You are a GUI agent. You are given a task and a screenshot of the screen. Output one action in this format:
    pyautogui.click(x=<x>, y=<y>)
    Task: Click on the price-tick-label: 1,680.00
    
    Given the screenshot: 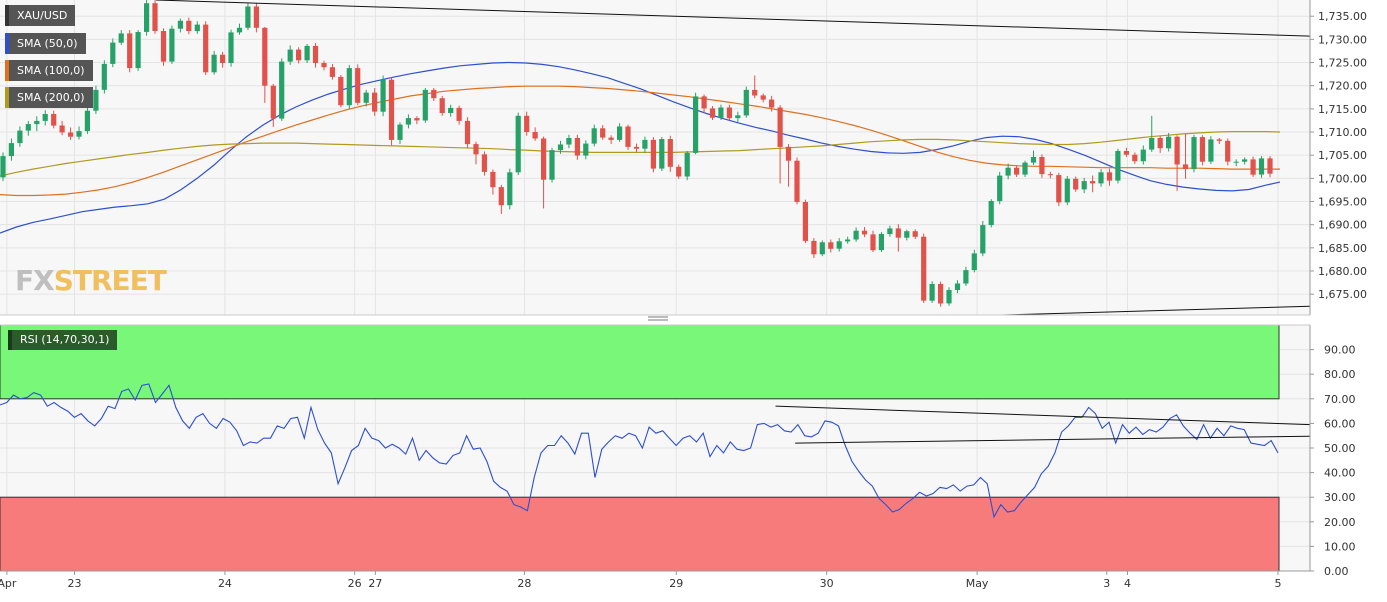 What is the action you would take?
    pyautogui.click(x=1342, y=271)
    